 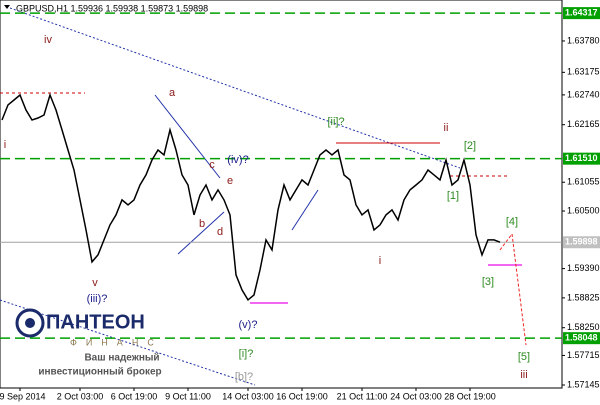 I want to click on logo-mark, so click(x=30, y=323).